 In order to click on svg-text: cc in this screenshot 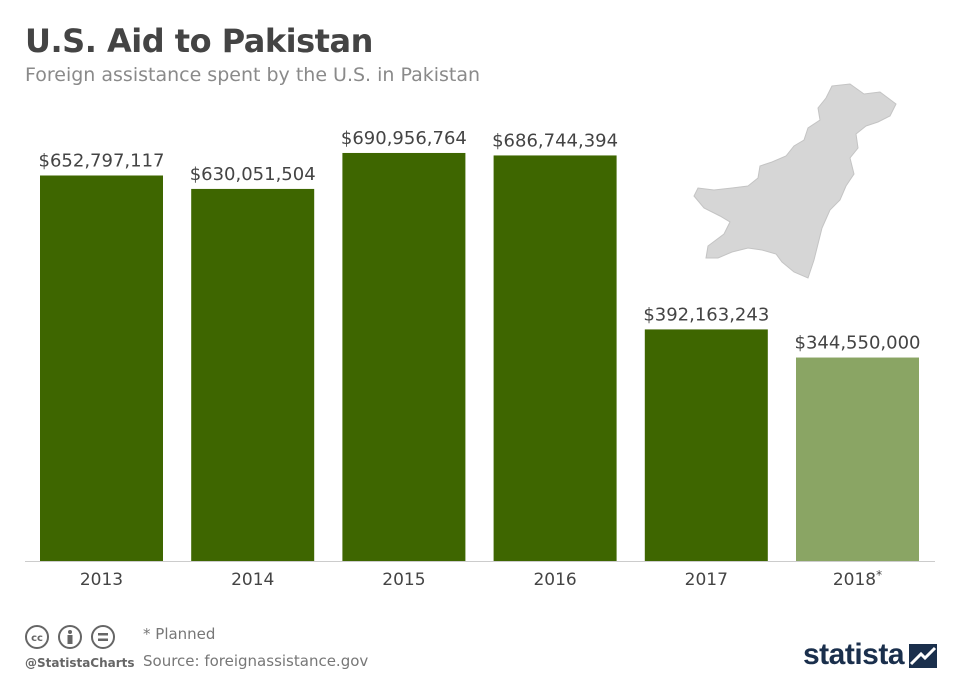, I will do `click(37, 638)`.